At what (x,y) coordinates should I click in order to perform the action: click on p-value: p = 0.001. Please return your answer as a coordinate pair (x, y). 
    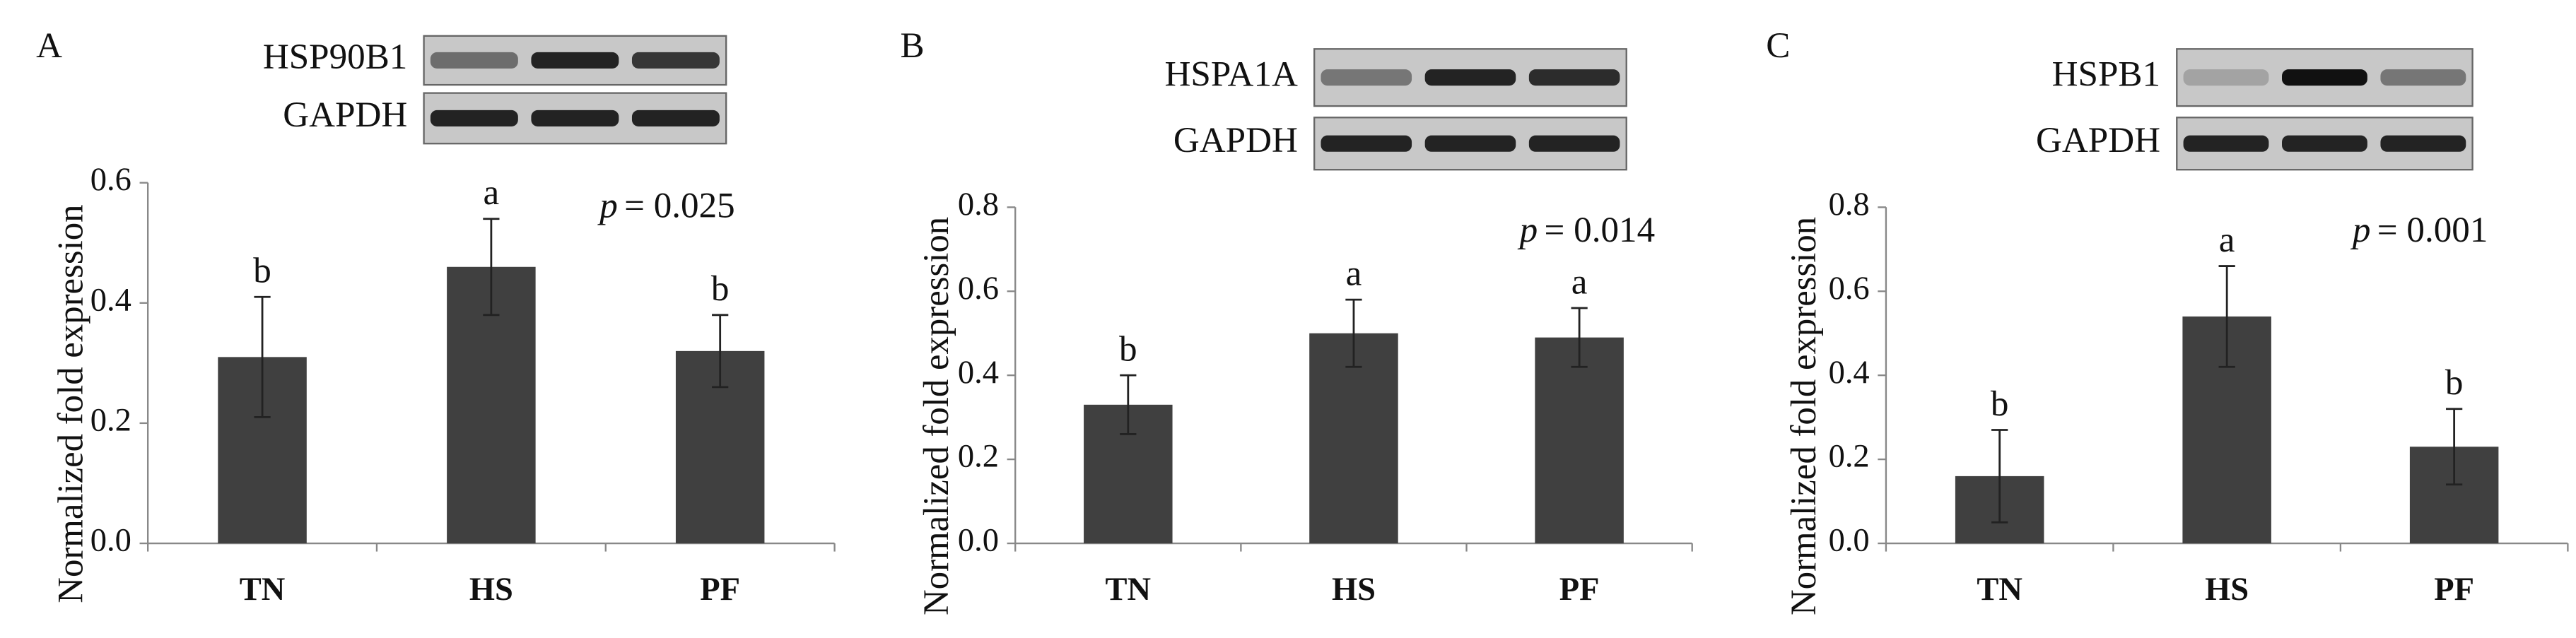
    Looking at the image, I should click on (2419, 230).